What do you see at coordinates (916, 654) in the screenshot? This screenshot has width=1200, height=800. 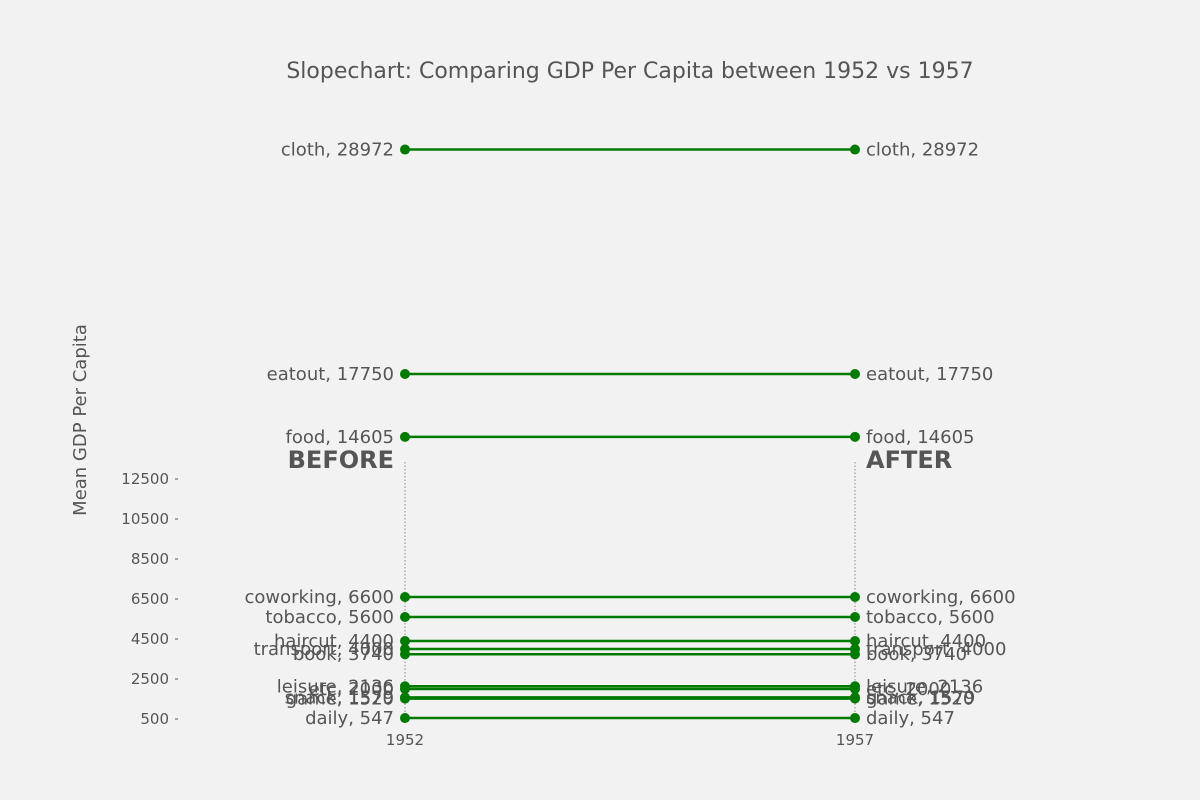 I see `label-after-book: book, 3740` at bounding box center [916, 654].